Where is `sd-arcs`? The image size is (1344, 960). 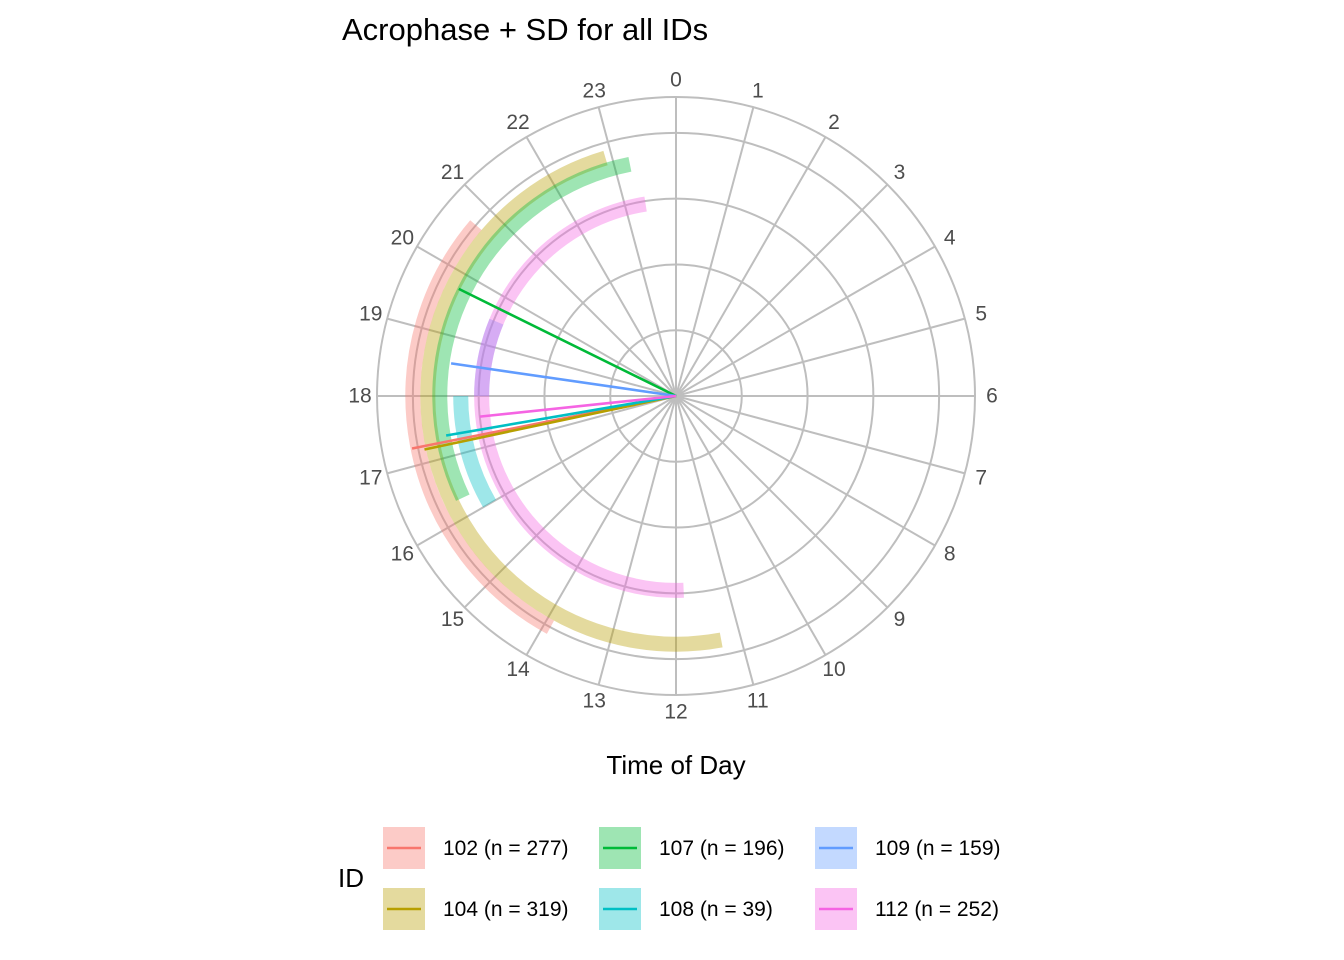 sd-arcs is located at coordinates (564, 401).